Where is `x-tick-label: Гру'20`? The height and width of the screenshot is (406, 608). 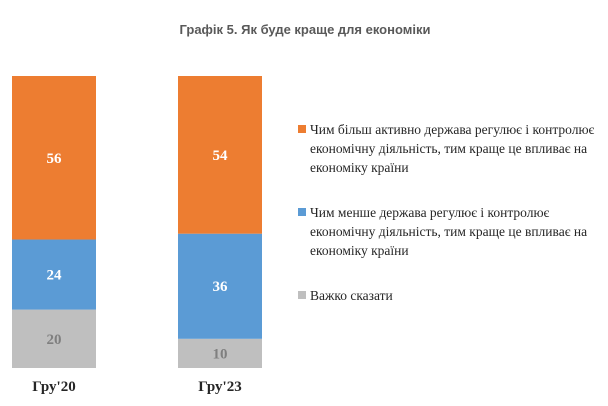
x-tick-label: Гру'20 is located at coordinates (53, 387).